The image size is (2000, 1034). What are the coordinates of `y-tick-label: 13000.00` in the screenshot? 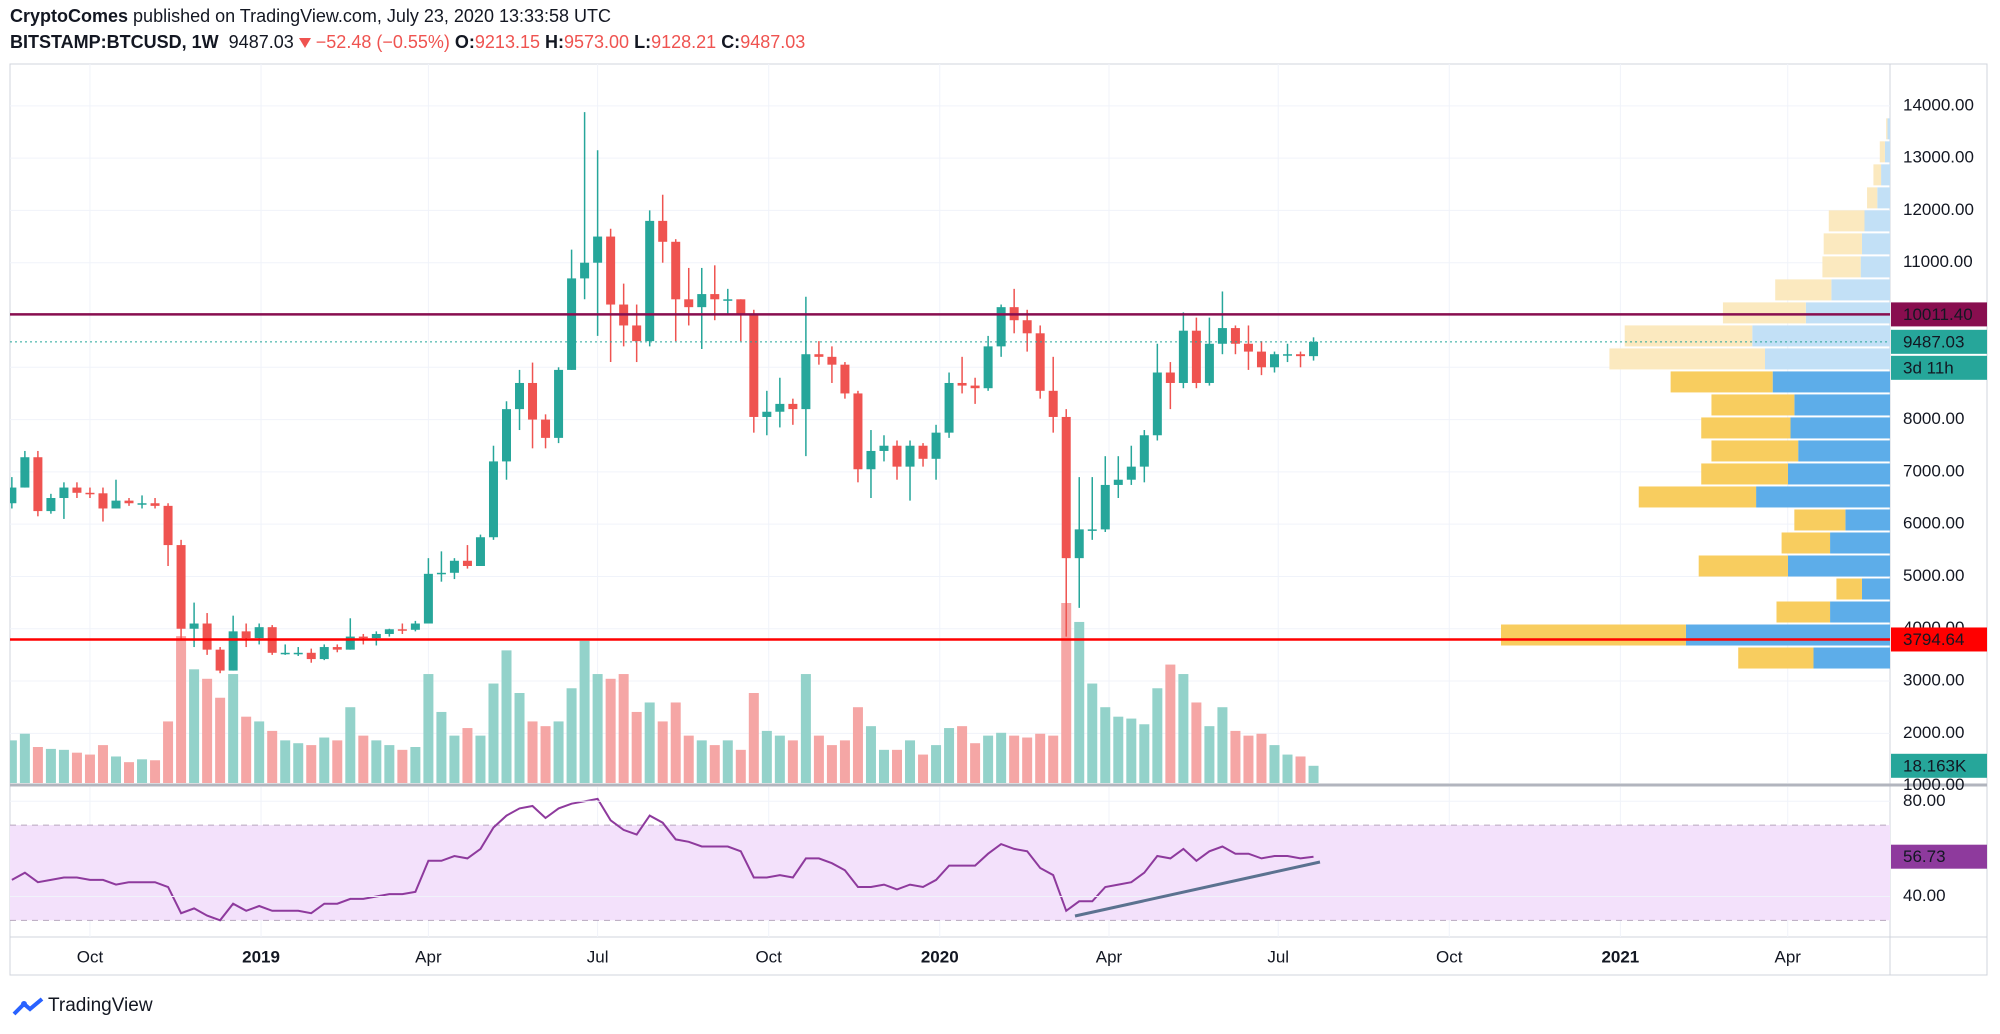 It's located at (1938, 157).